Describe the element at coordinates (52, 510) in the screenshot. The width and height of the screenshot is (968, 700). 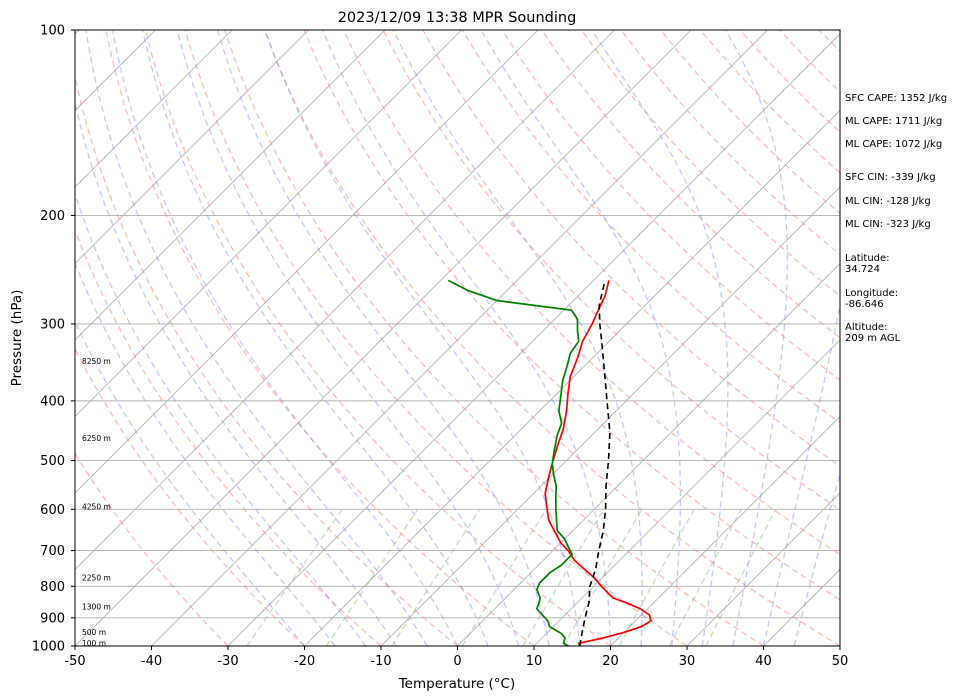
I see `y-tick-label: 600` at that location.